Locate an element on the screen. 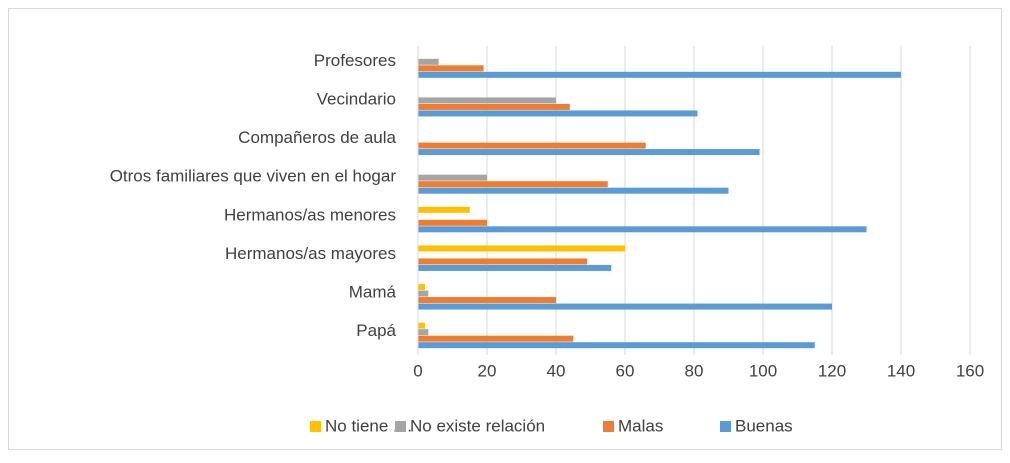 Image resolution: width=1010 pixels, height=463 pixels. x-tick-label: 40 is located at coordinates (556, 370).